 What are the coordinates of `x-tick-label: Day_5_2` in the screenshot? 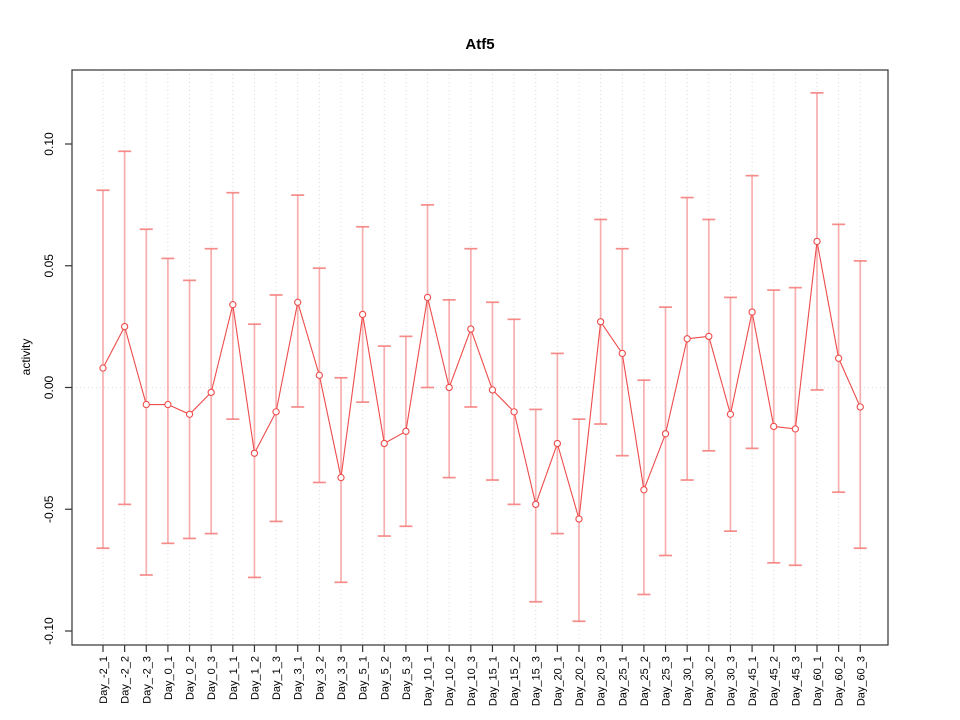 It's located at (385, 678).